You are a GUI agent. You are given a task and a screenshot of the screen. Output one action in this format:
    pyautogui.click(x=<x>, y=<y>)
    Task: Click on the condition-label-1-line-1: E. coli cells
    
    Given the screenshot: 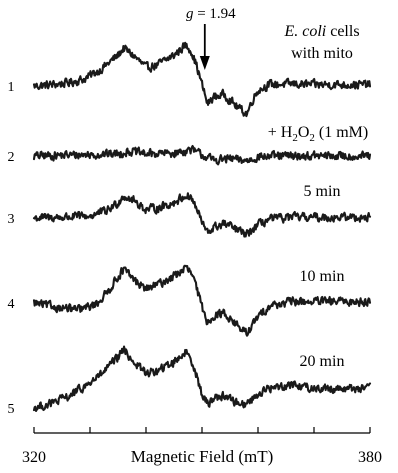 What is the action you would take?
    pyautogui.click(x=321, y=31)
    